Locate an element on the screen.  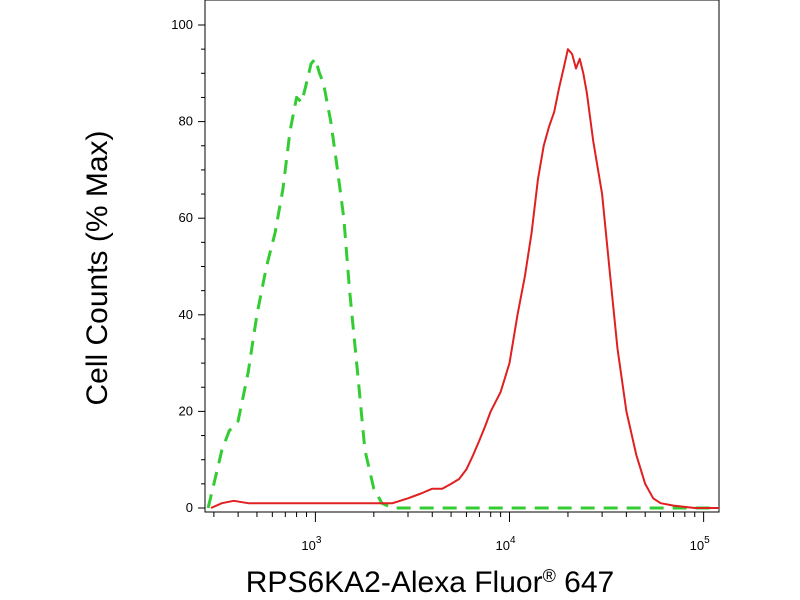
x-tick-label: 10⁴ is located at coordinates (505, 544).